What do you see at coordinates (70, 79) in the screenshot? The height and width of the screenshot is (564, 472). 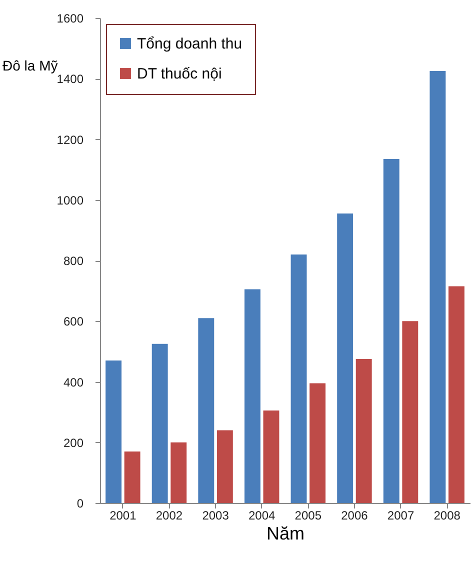 I see `y-tick-label: 1400` at bounding box center [70, 79].